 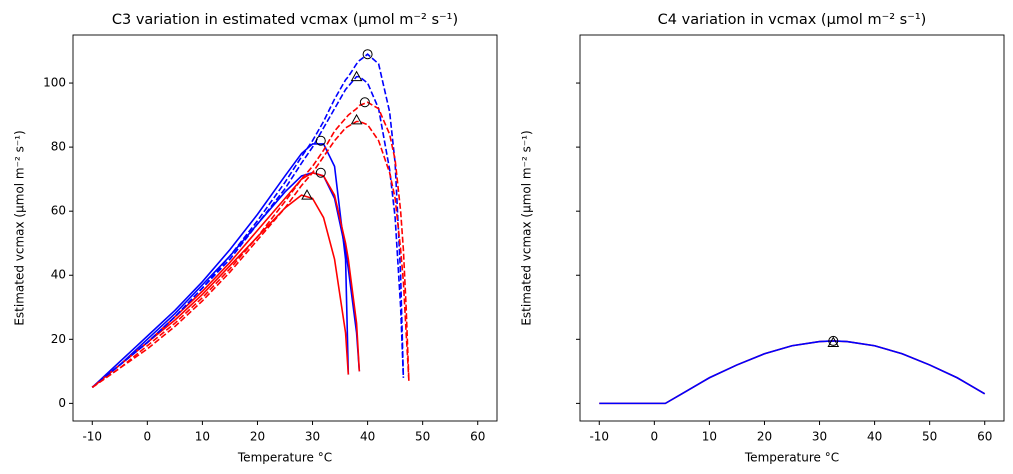 What do you see at coordinates (62, 403) in the screenshot?
I see `y-tick-label: 0` at bounding box center [62, 403].